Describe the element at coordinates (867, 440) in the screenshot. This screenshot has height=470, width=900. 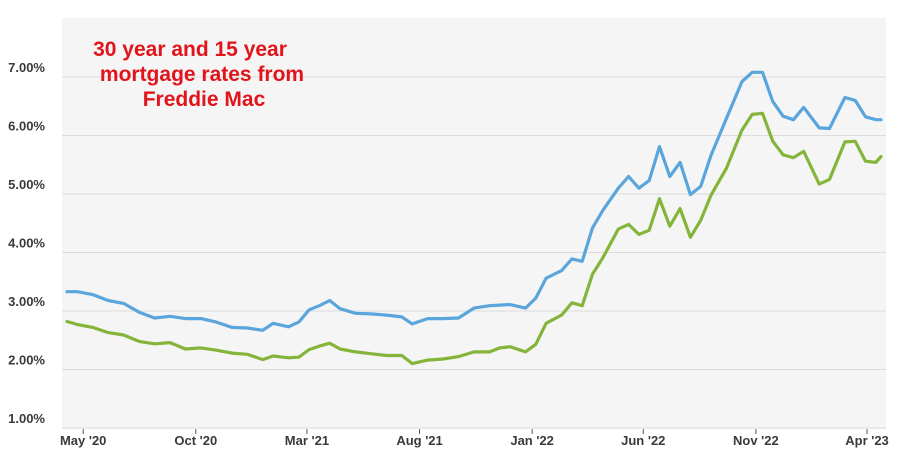
I see `x-tick-label: Apr '23` at that location.